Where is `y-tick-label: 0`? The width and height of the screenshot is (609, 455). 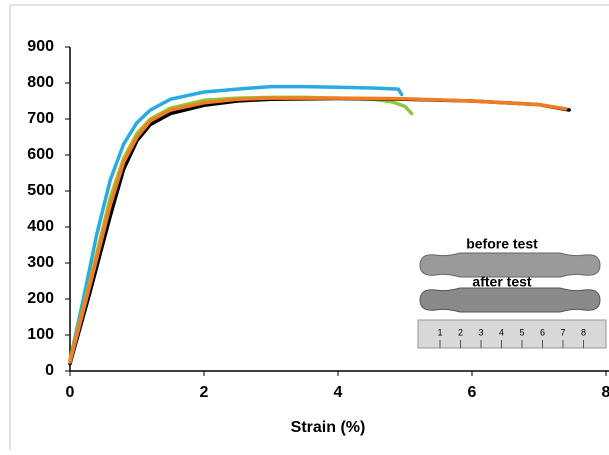 y-tick-label: 0 is located at coordinates (49, 370).